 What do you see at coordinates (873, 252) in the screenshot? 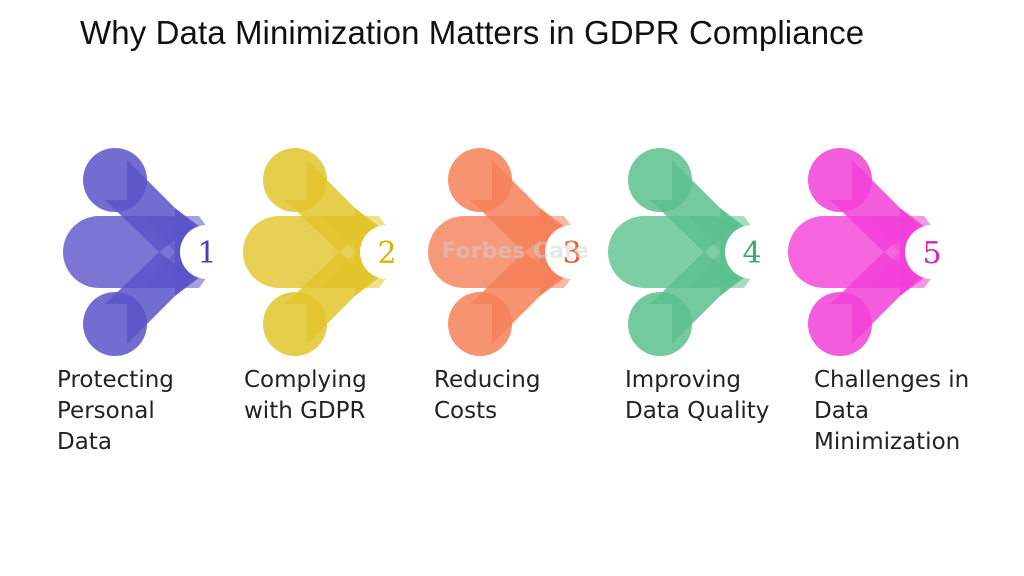
I see `step-arrow-5: 5` at bounding box center [873, 252].